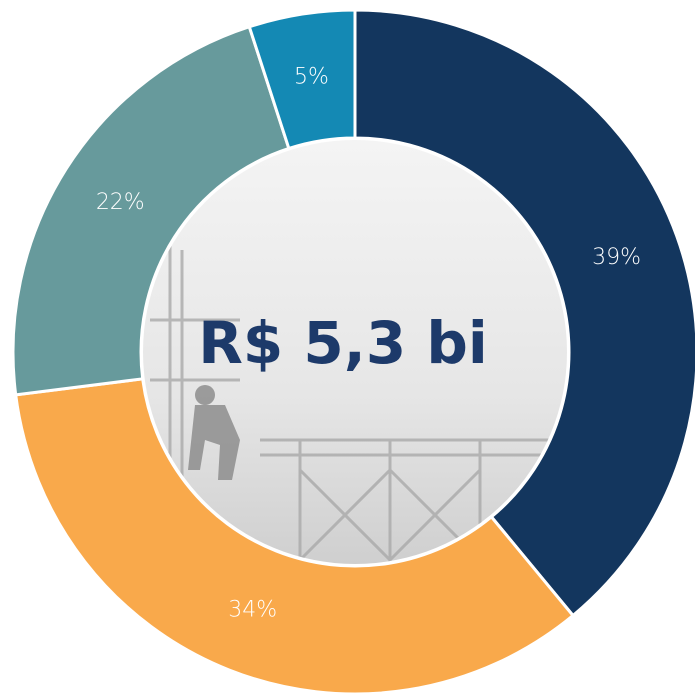  Describe the element at coordinates (311, 76) in the screenshot. I see `value-label: 5%` at that location.